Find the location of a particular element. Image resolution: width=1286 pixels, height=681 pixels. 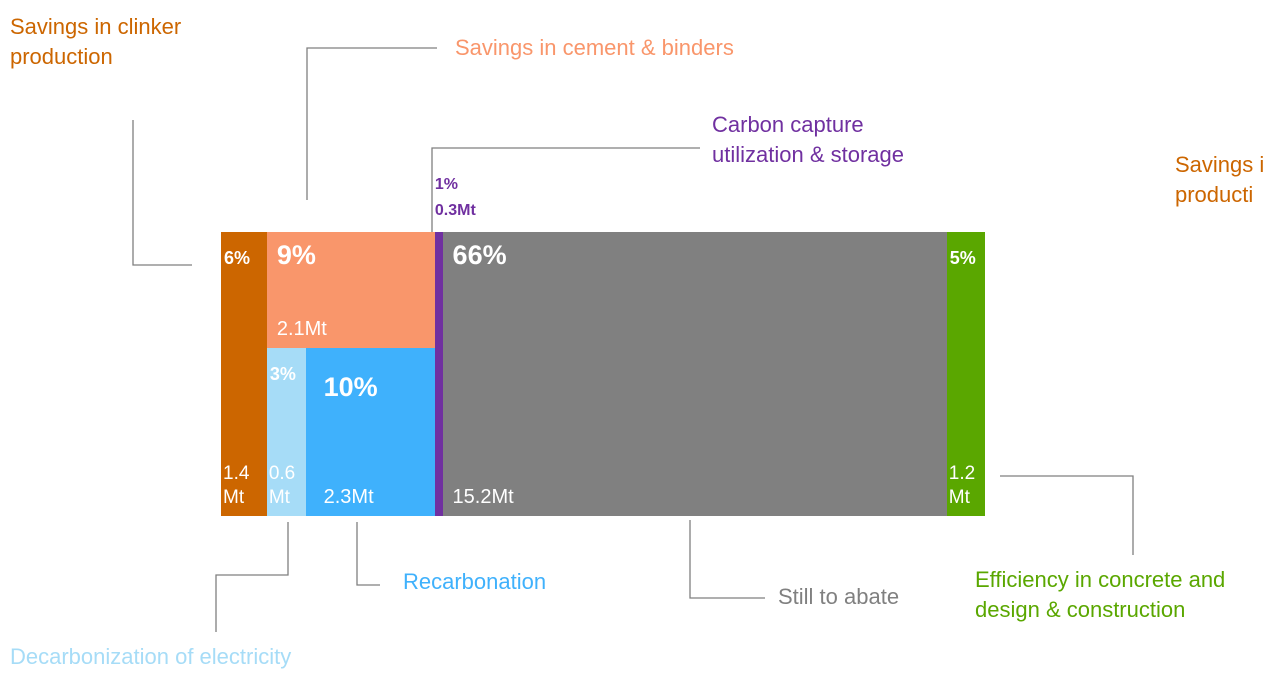

segment: 10% 2.3Mt is located at coordinates (370, 432).